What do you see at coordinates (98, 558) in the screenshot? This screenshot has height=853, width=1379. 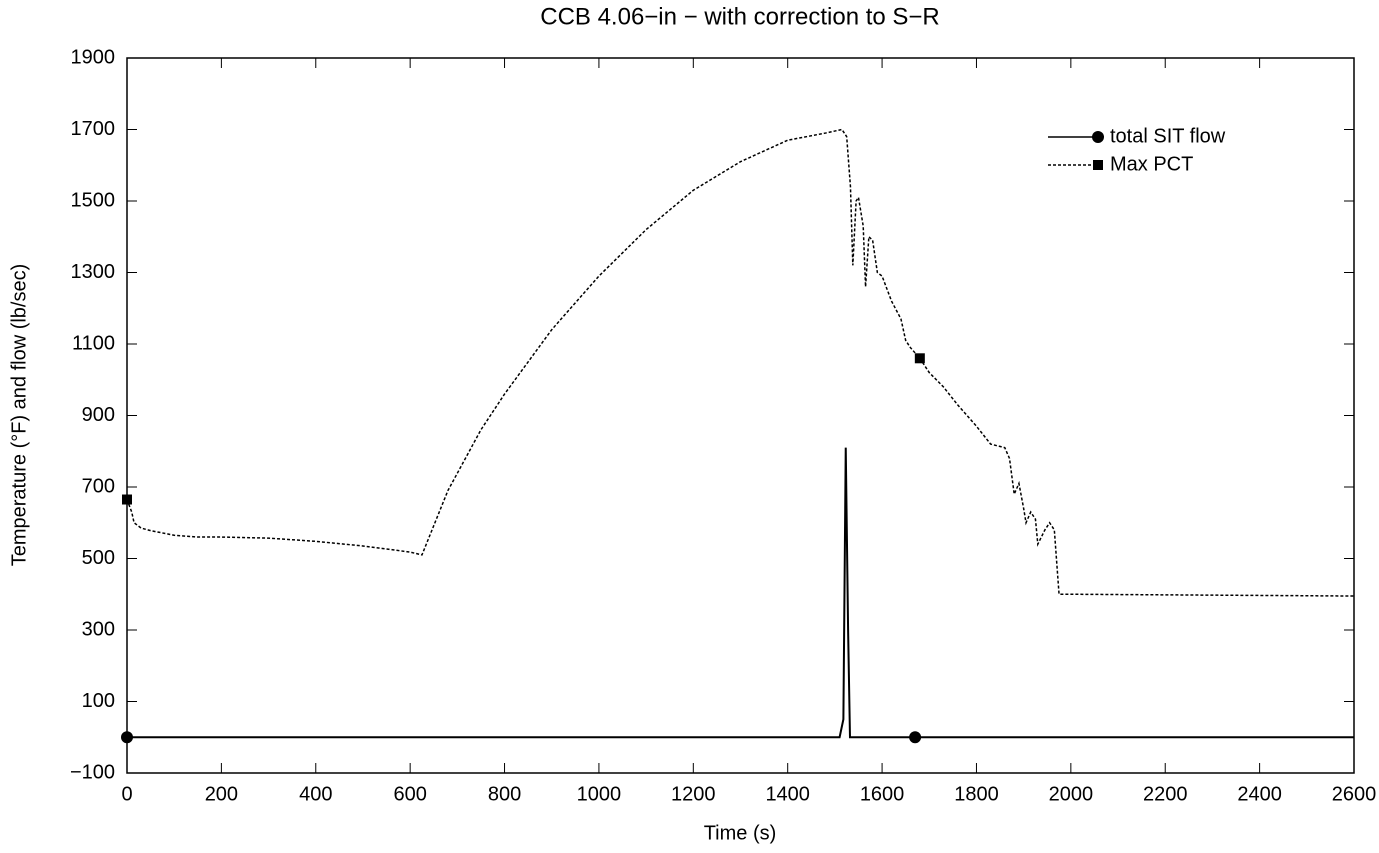 I see `y-tick-label: 500` at bounding box center [98, 558].